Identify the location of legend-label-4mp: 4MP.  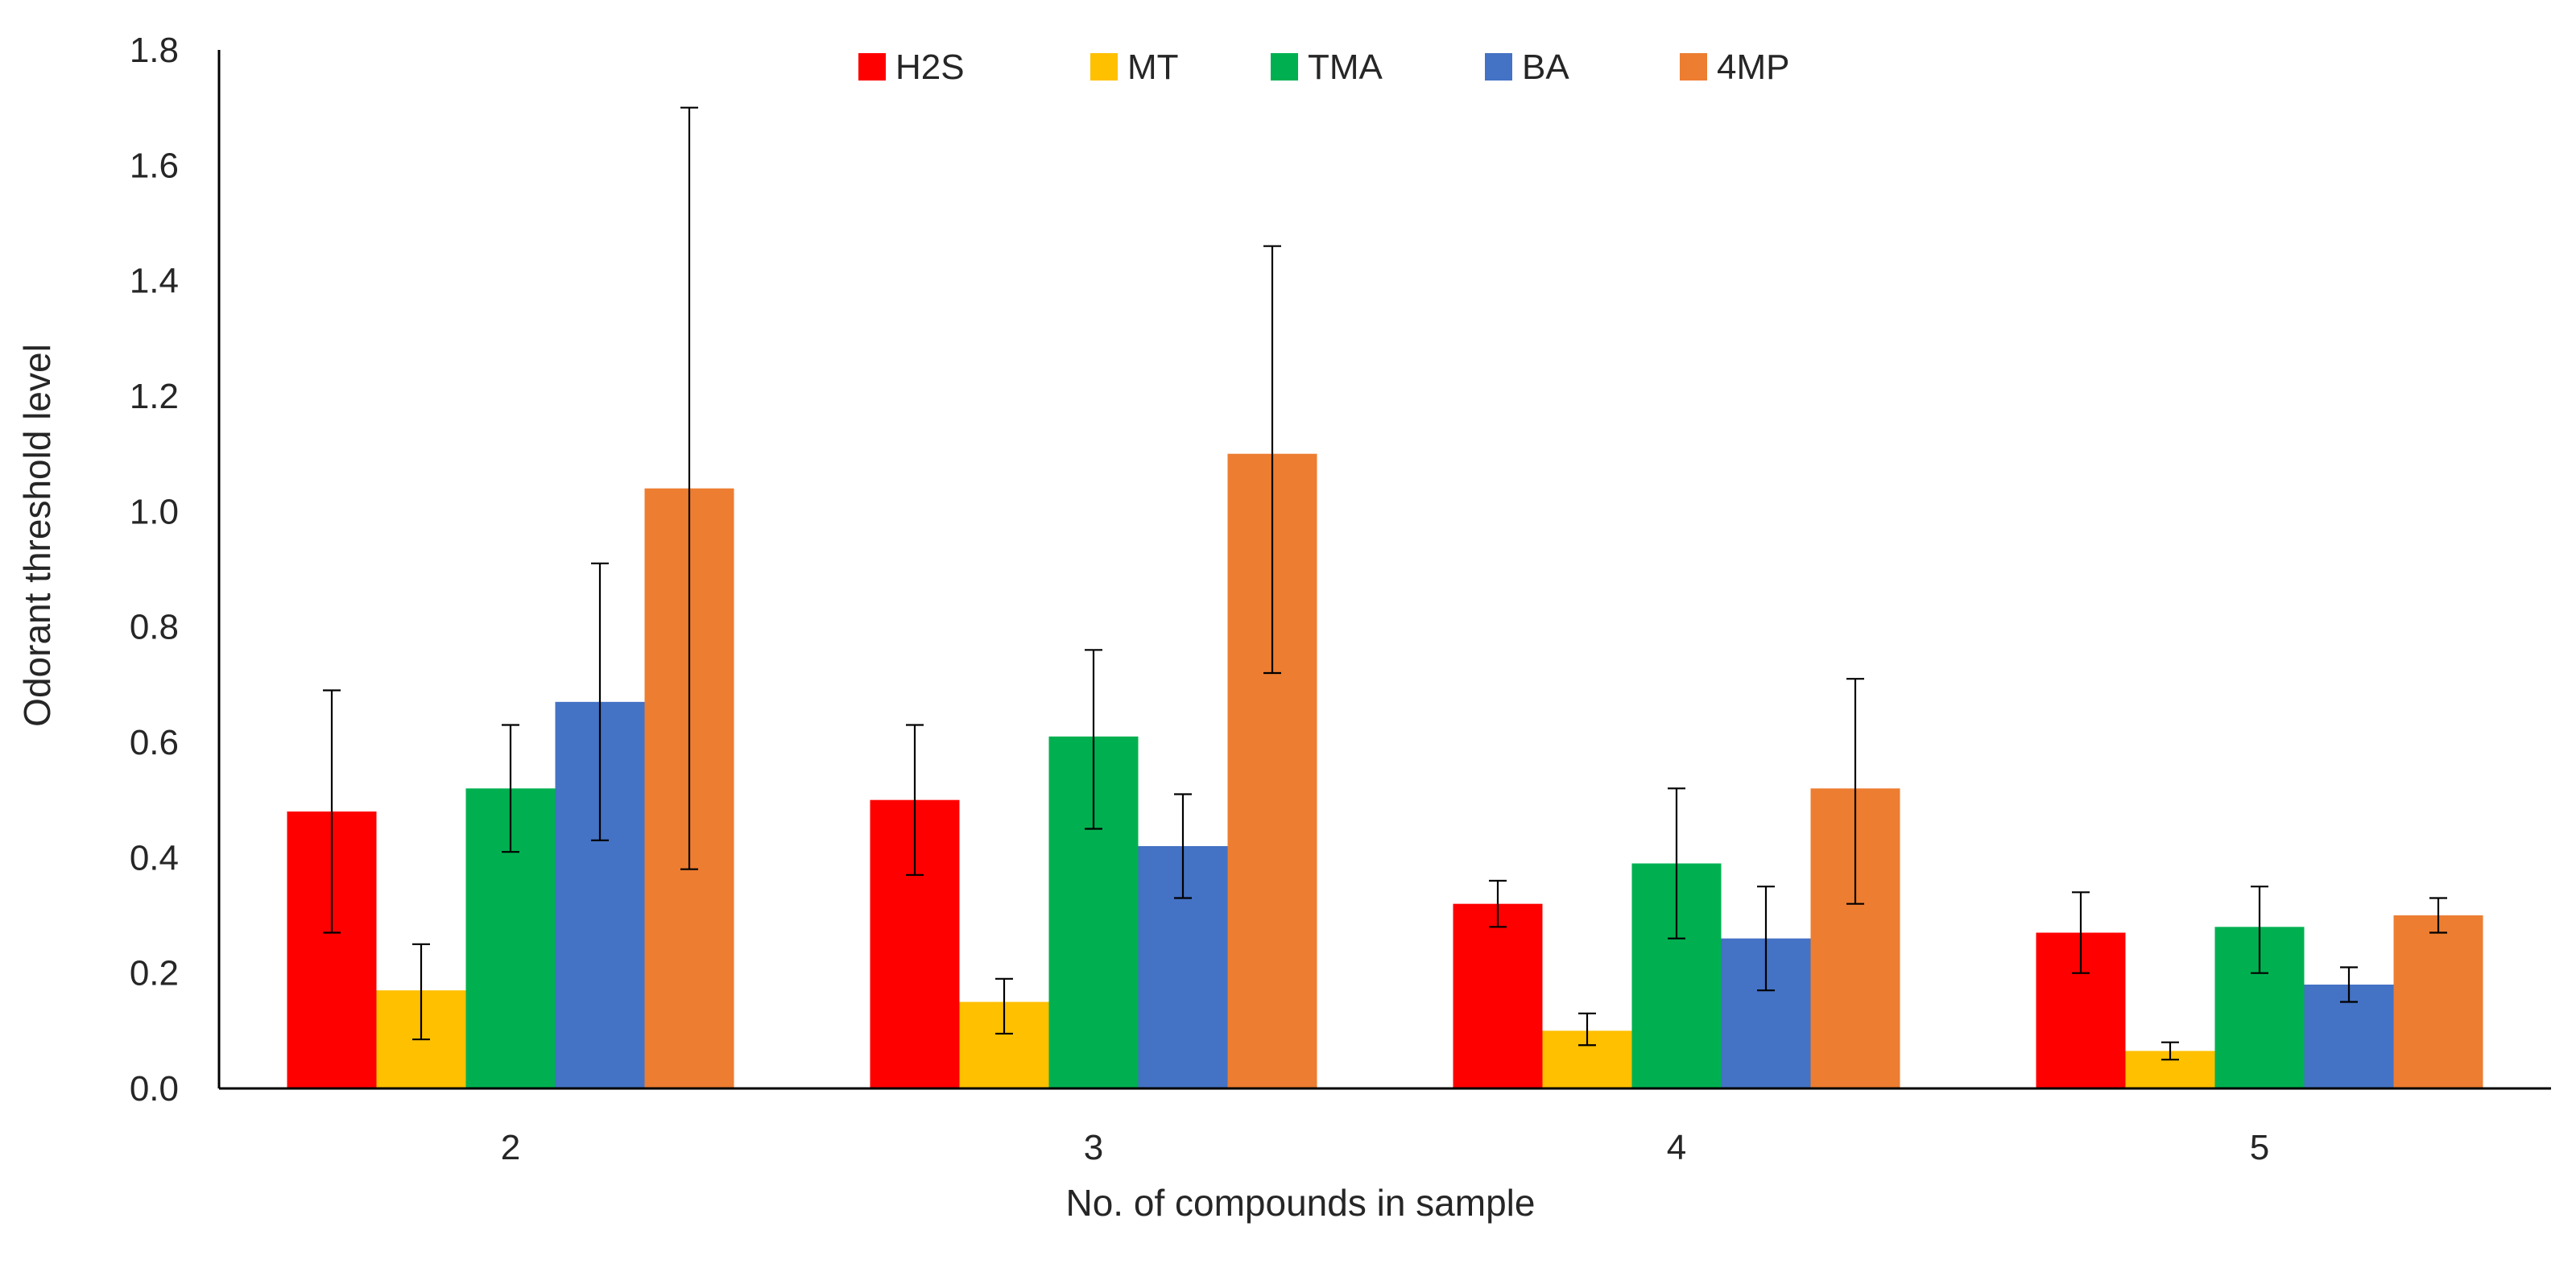
(1753, 67).